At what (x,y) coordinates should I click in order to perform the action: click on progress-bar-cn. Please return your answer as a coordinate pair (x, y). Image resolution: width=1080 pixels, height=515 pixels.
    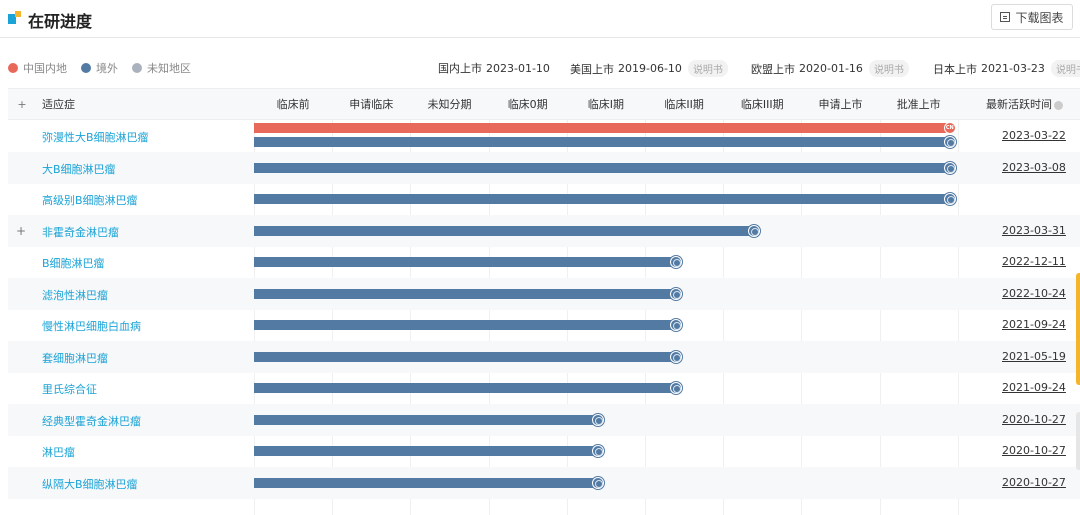
    Looking at the image, I should click on (602, 128).